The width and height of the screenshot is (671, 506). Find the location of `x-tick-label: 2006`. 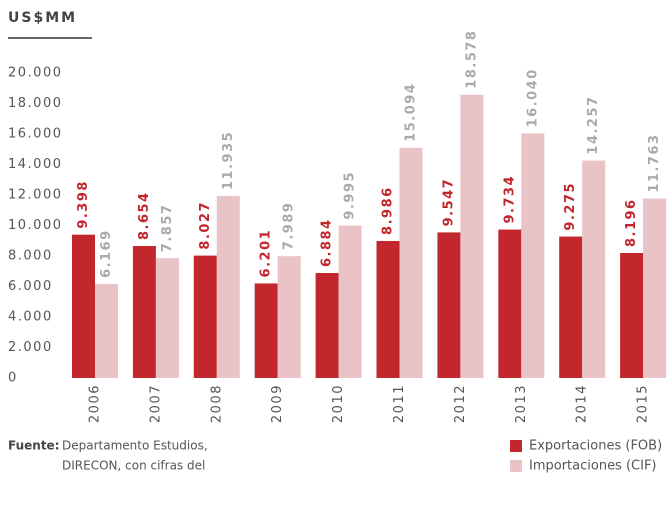

x-tick-label: 2006 is located at coordinates (95, 403).